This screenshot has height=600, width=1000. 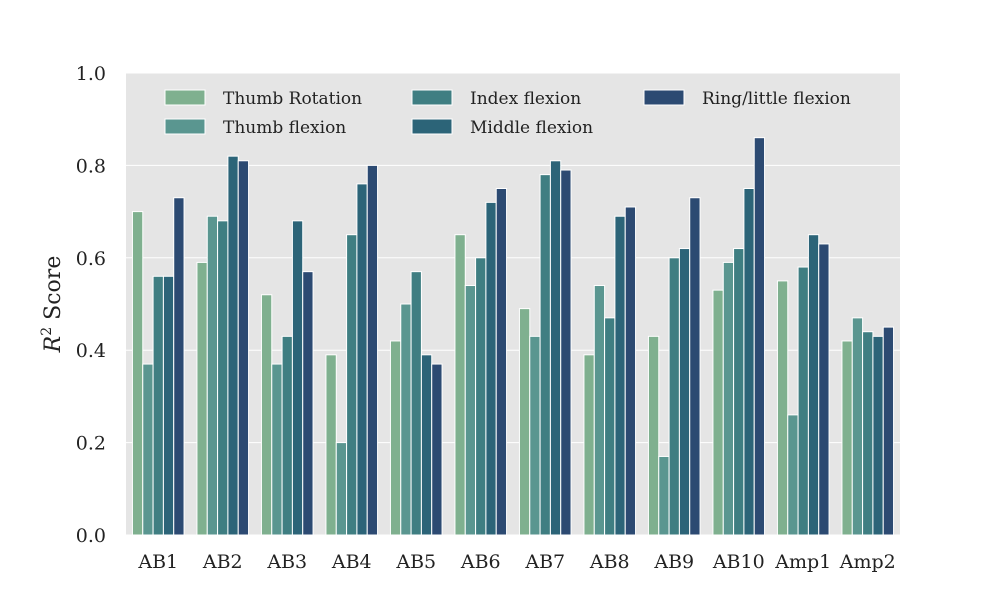 I want to click on x-axis-ticks: AB1 AB2 AB3 AB4 AB5 AB6 AB7 AB8 AB9 AB10 Amp1 Amp2, so click(x=516, y=562).